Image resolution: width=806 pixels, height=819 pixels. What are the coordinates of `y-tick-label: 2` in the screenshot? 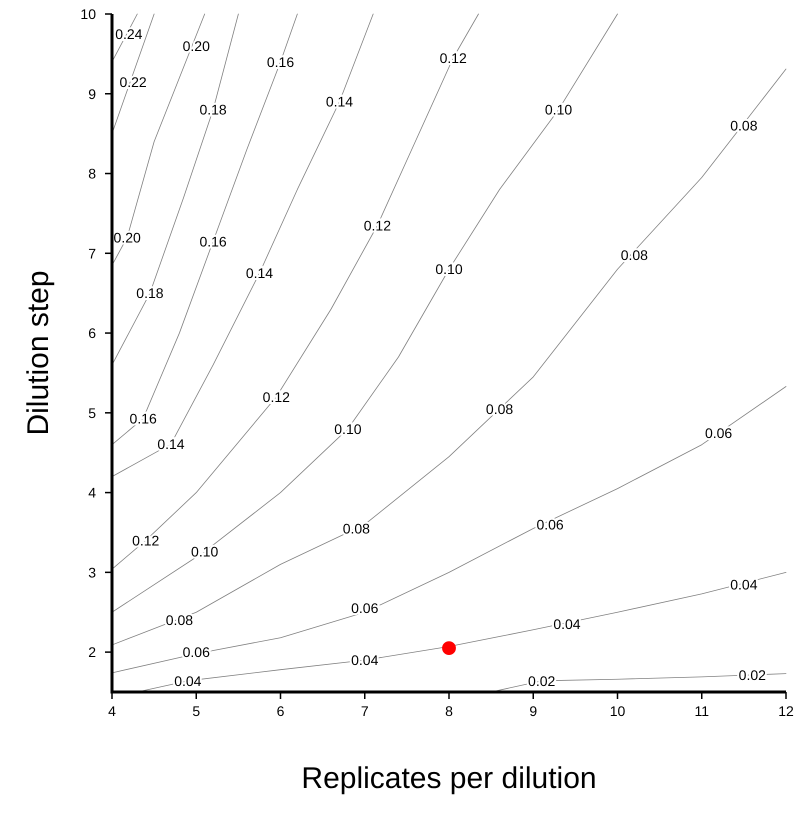 It's located at (92, 652).